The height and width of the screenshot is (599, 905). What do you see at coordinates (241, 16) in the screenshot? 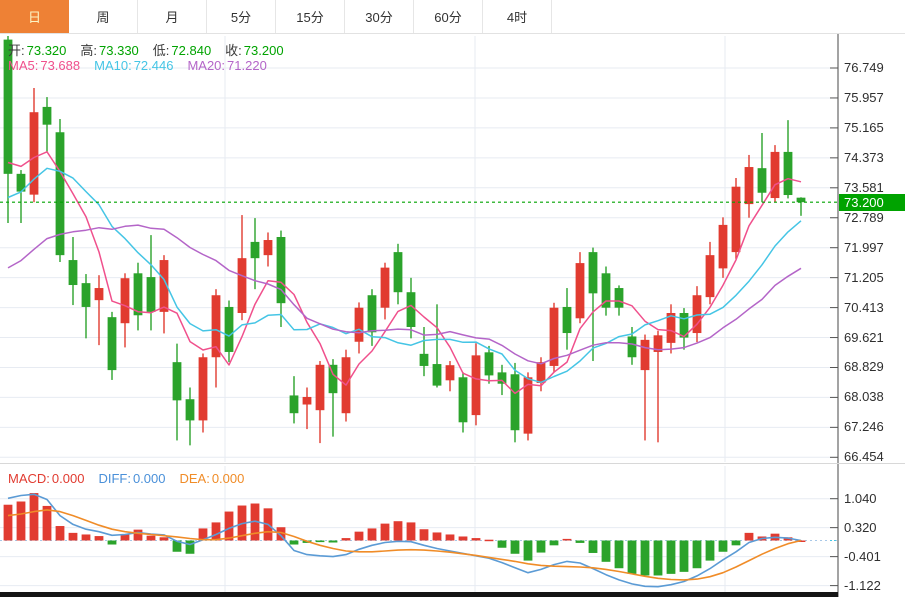
I see `interval-tab-3: 5分` at bounding box center [241, 16].